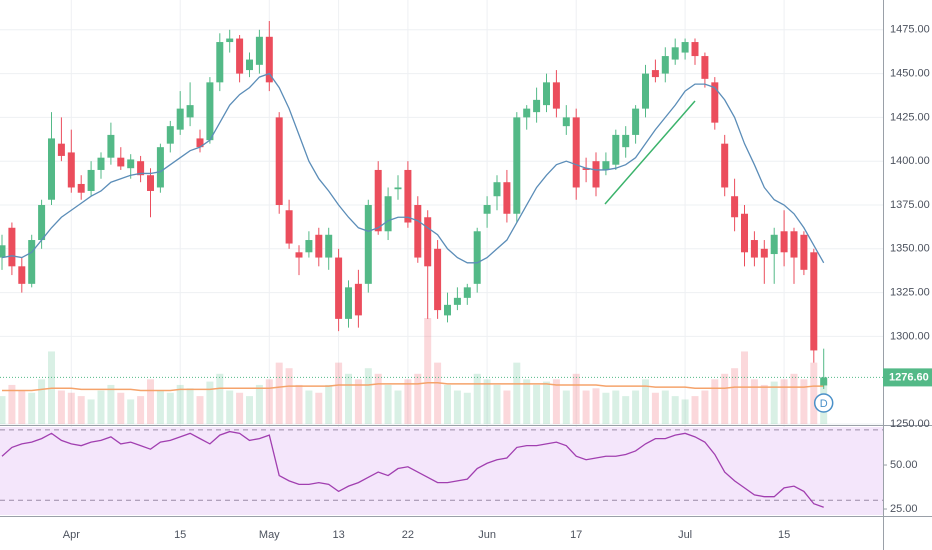 The height and width of the screenshot is (550, 932). Describe the element at coordinates (71, 535) in the screenshot. I see `x-tick-label: Apr` at that location.